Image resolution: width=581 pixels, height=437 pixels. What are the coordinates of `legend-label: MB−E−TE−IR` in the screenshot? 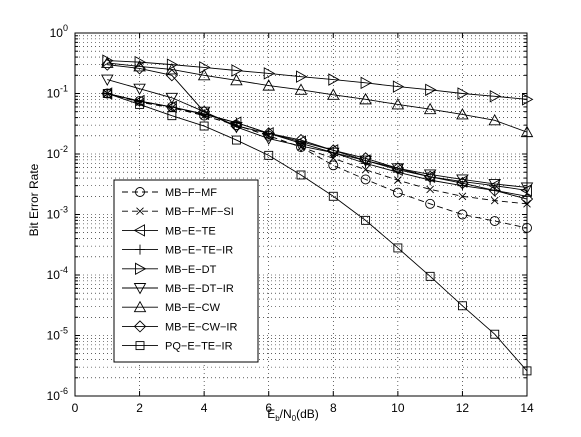 It's located at (199, 251).